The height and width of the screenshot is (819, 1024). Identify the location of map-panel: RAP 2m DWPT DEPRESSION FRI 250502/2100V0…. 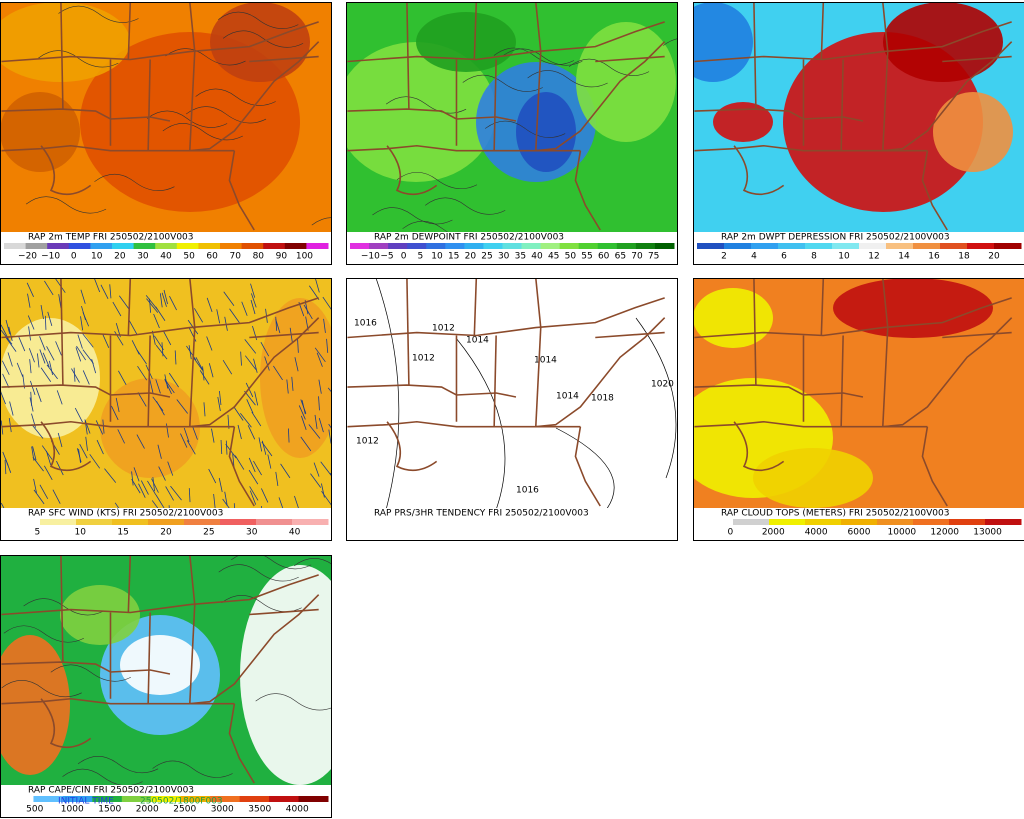
(858, 133).